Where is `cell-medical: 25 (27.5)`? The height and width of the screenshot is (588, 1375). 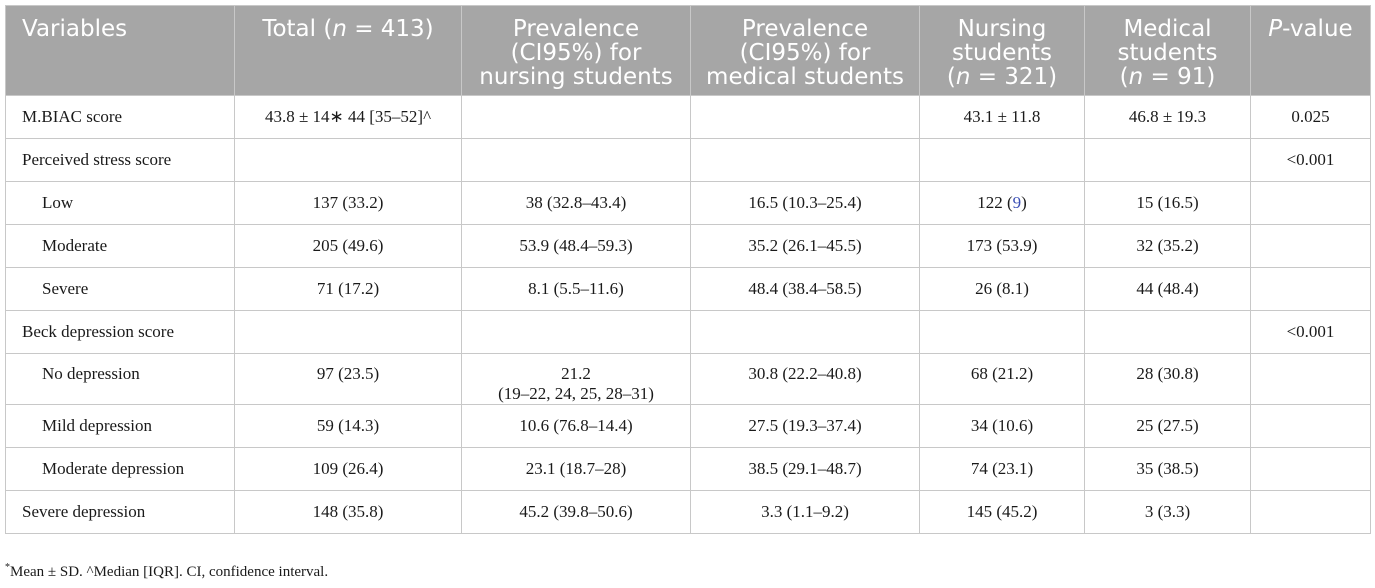
cell-medical: 25 (27.5) is located at coordinates (1167, 426).